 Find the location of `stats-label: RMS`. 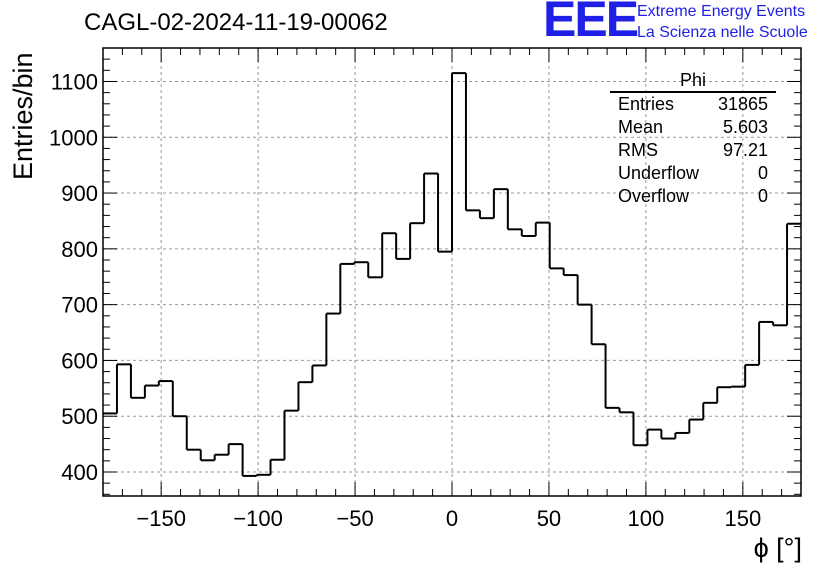

stats-label: RMS is located at coordinates (638, 150).